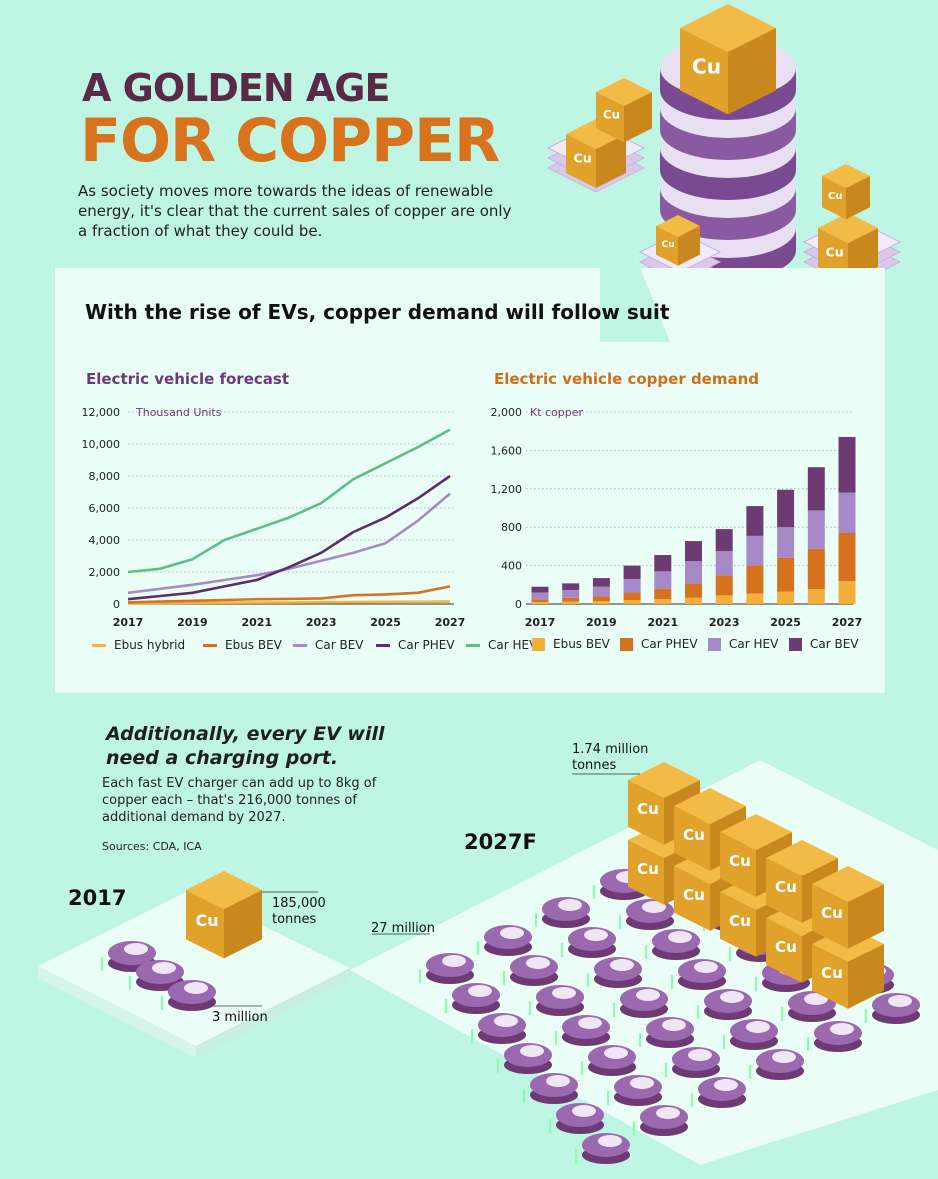  Describe the element at coordinates (385, 622) in the screenshot. I see `line-chart-x-tick-label: 2025` at that location.